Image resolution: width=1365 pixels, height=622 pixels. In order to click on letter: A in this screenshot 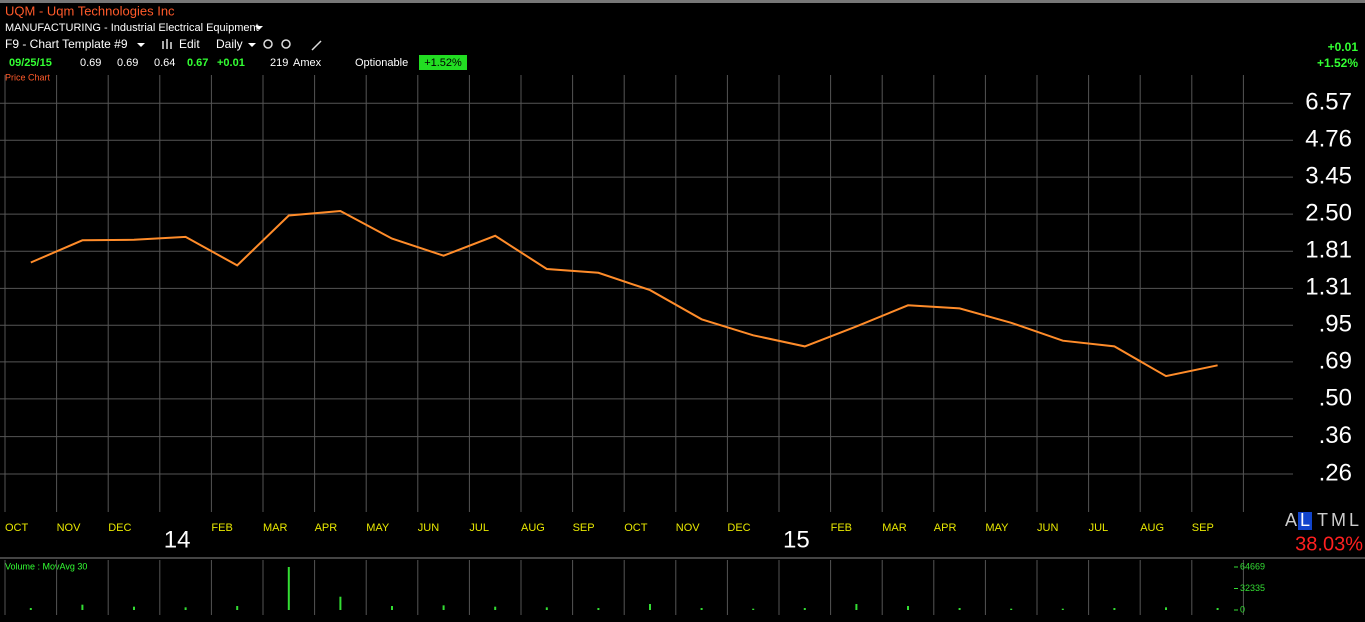, I will do `click(1291, 520)`.